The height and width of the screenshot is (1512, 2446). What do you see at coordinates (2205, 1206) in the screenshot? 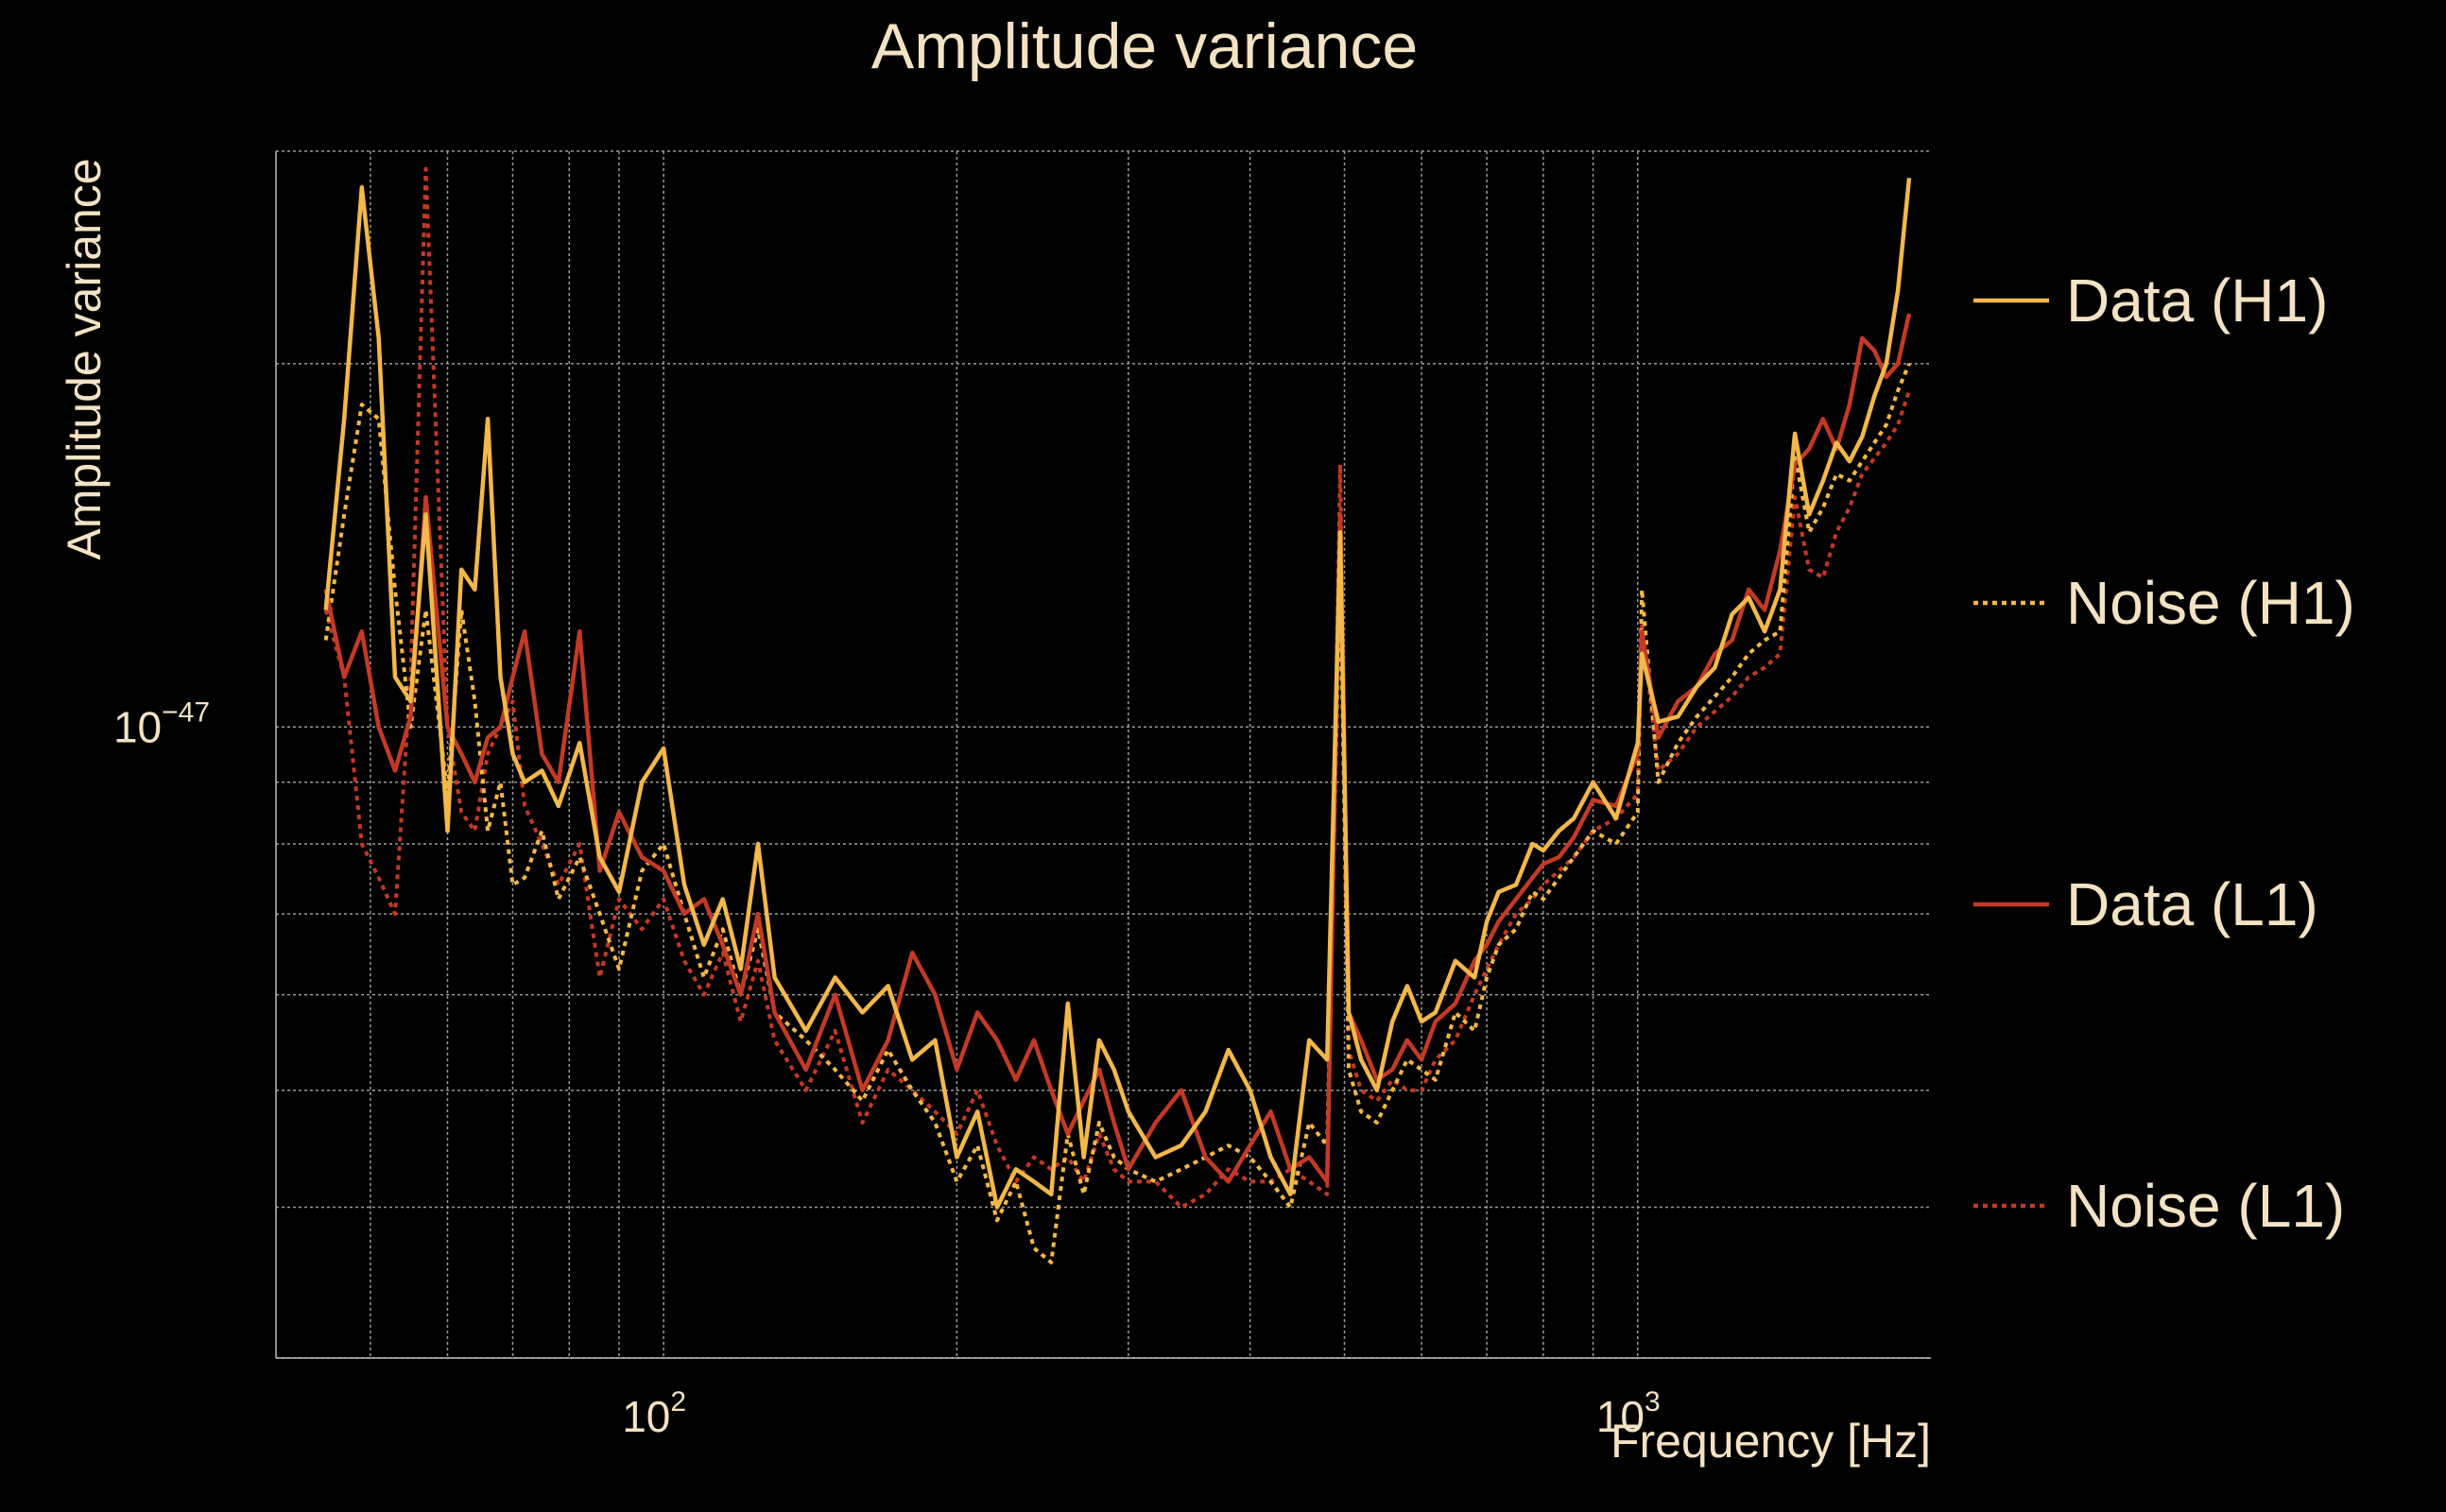
I see `legend-label: Noise (L1)` at bounding box center [2205, 1206].